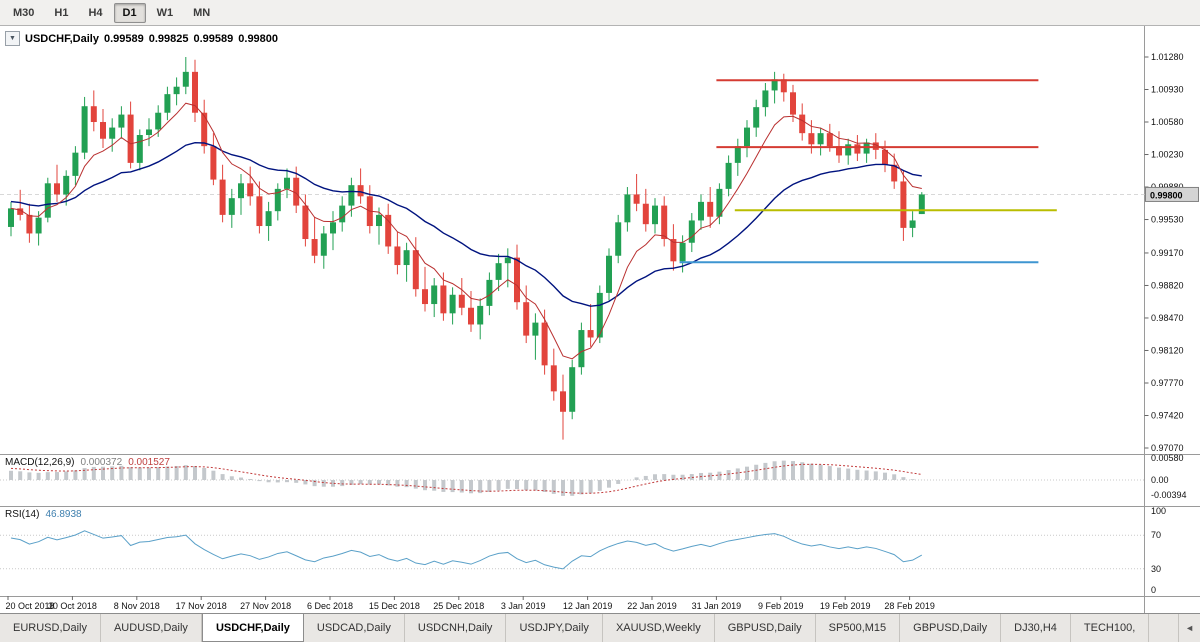 The width and height of the screenshot is (1200, 642). What do you see at coordinates (29, 606) in the screenshot?
I see `svg-text: 20 Oct 2018` at bounding box center [29, 606].